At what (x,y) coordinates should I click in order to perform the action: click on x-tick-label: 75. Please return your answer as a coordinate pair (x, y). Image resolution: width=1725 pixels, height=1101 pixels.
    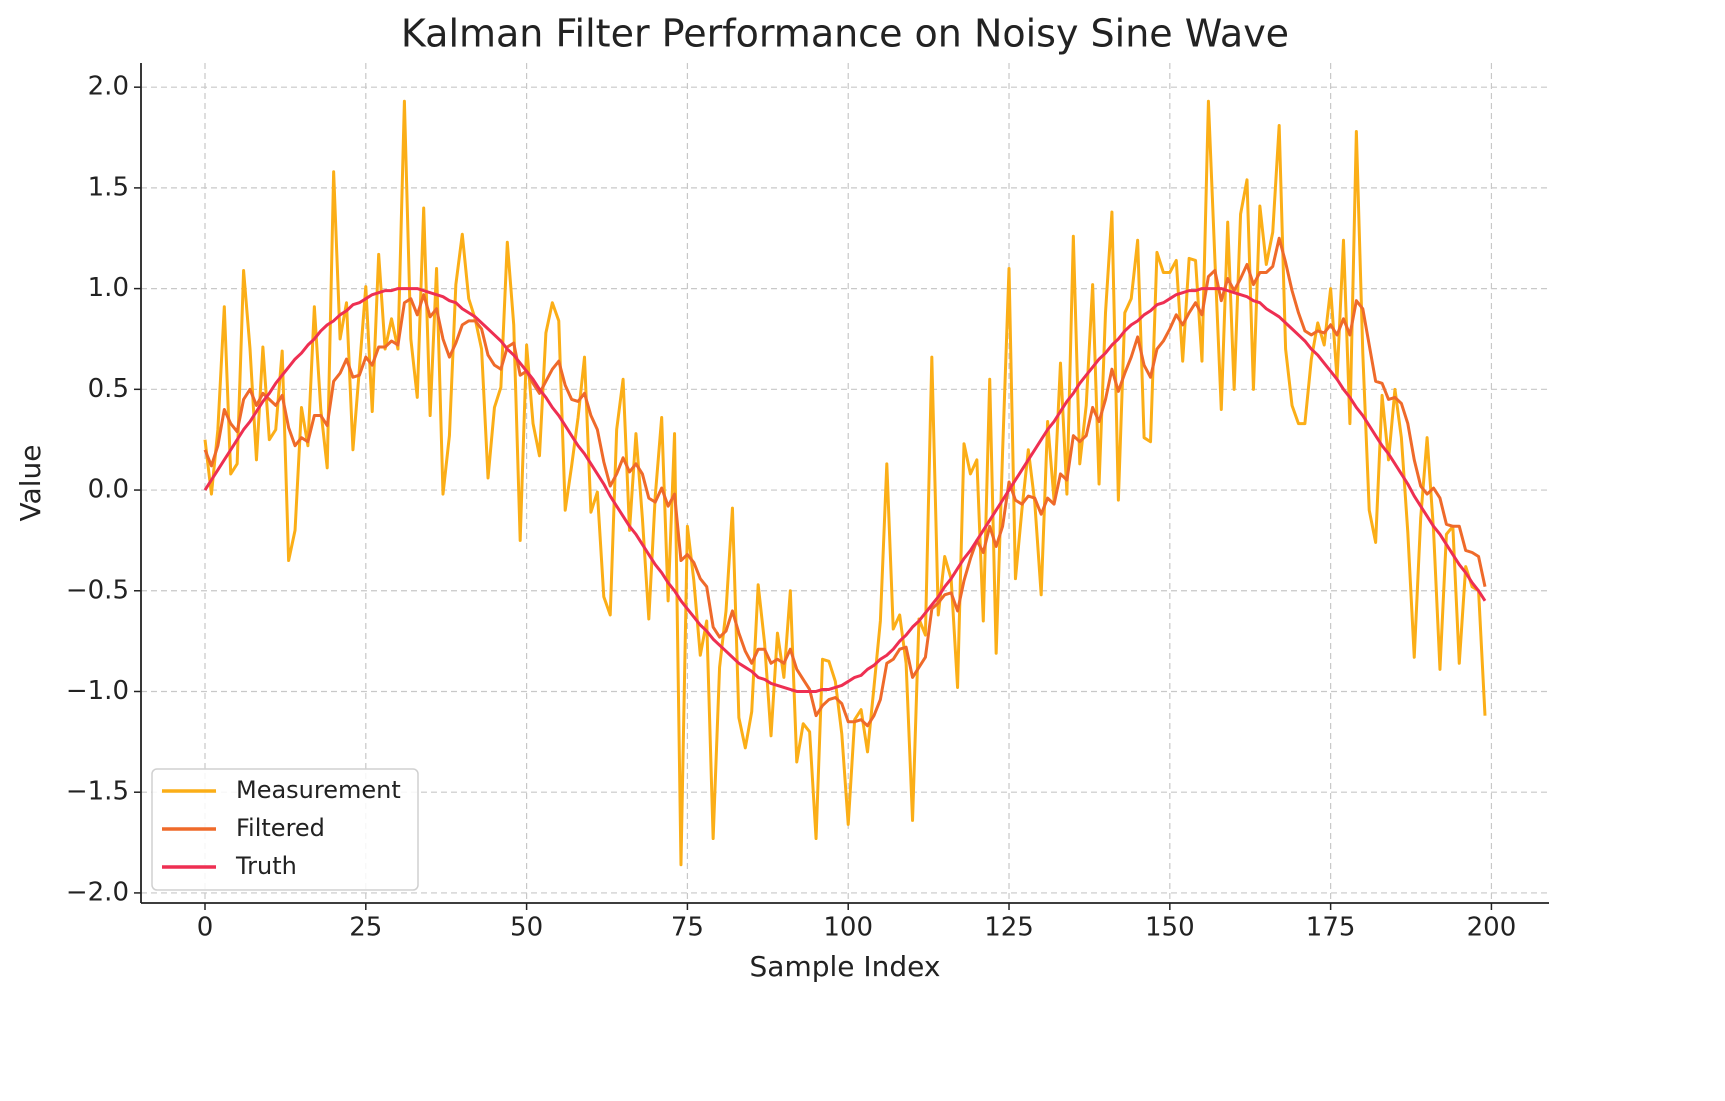
    Looking at the image, I should click on (687, 928).